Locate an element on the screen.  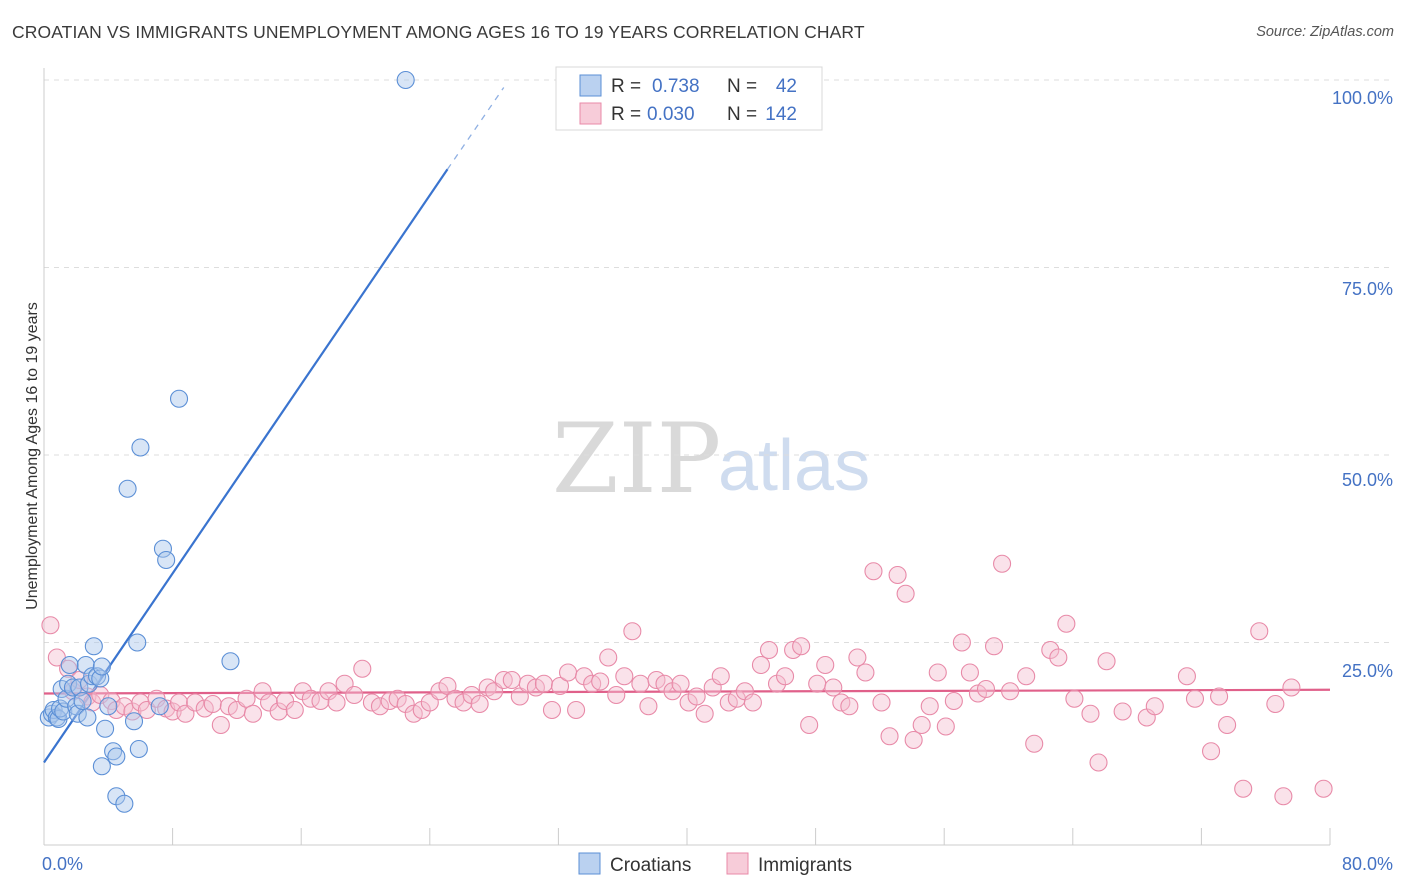
series-legend-croatians: Croatians is located at coordinates (650, 865).